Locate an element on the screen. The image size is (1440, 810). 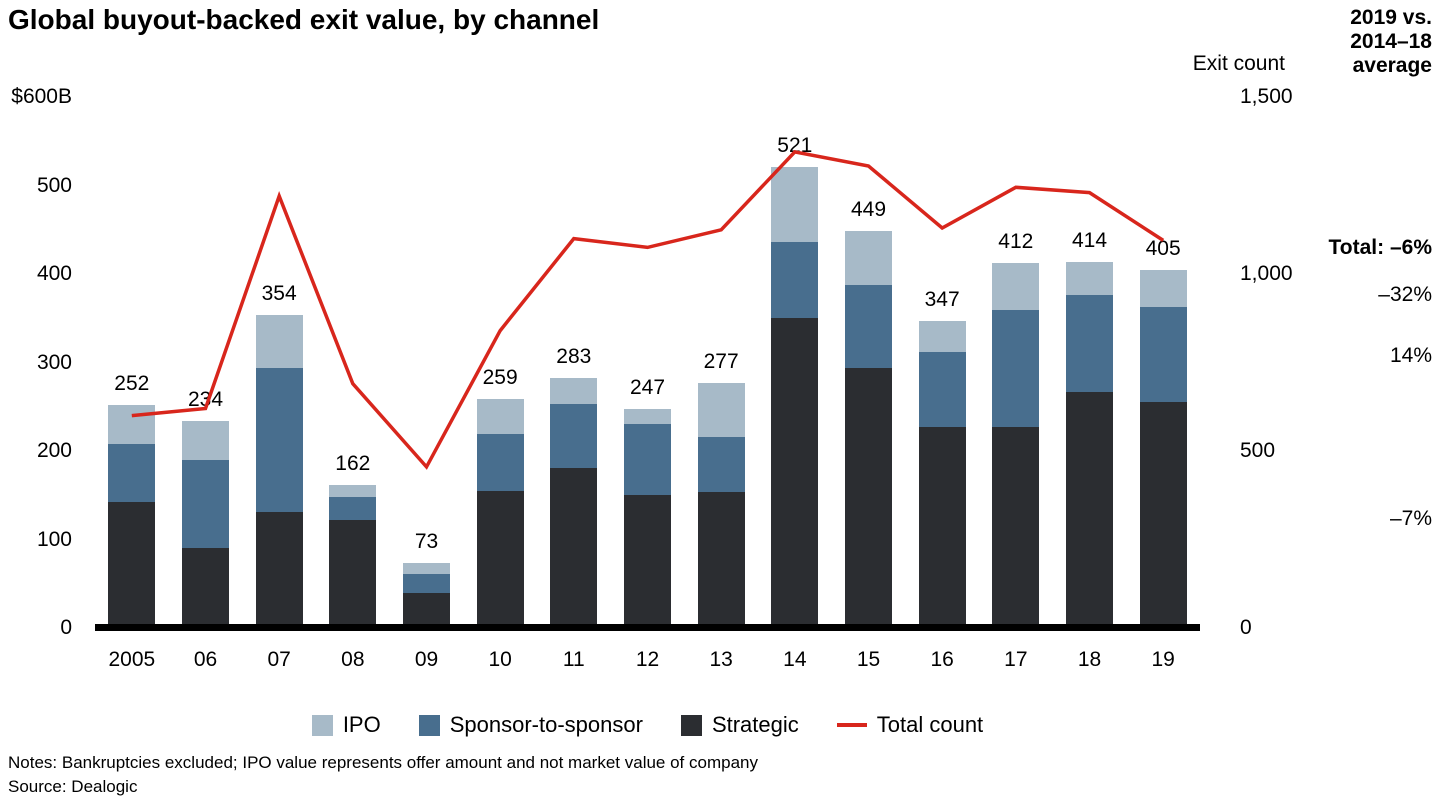
bar-total-label: 283 is located at coordinates (574, 356).